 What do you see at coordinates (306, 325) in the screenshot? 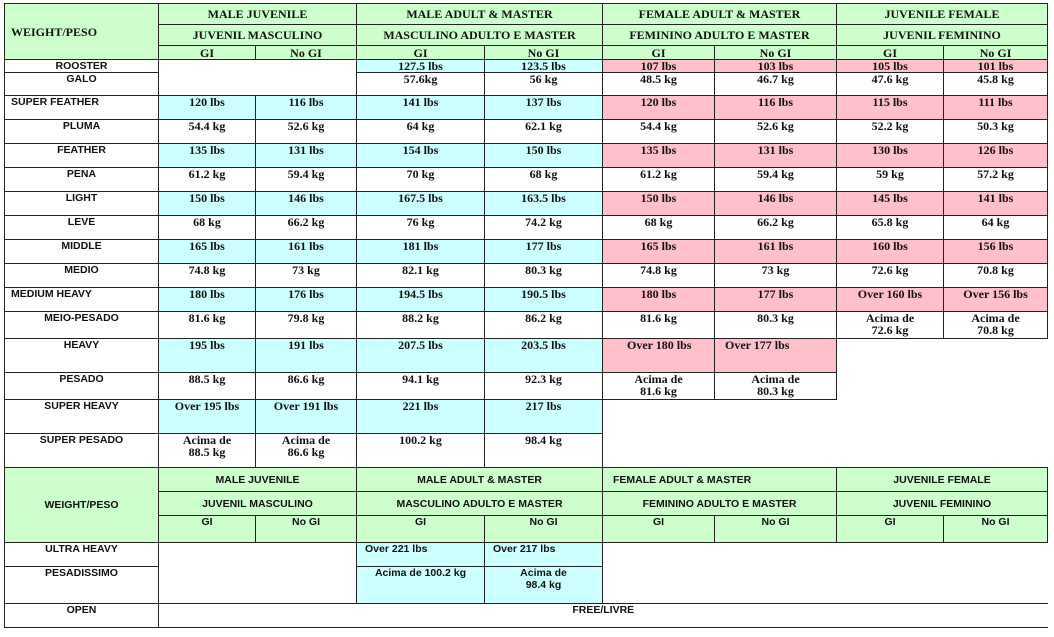
I see `table-cell: 79.8 kg` at bounding box center [306, 325].